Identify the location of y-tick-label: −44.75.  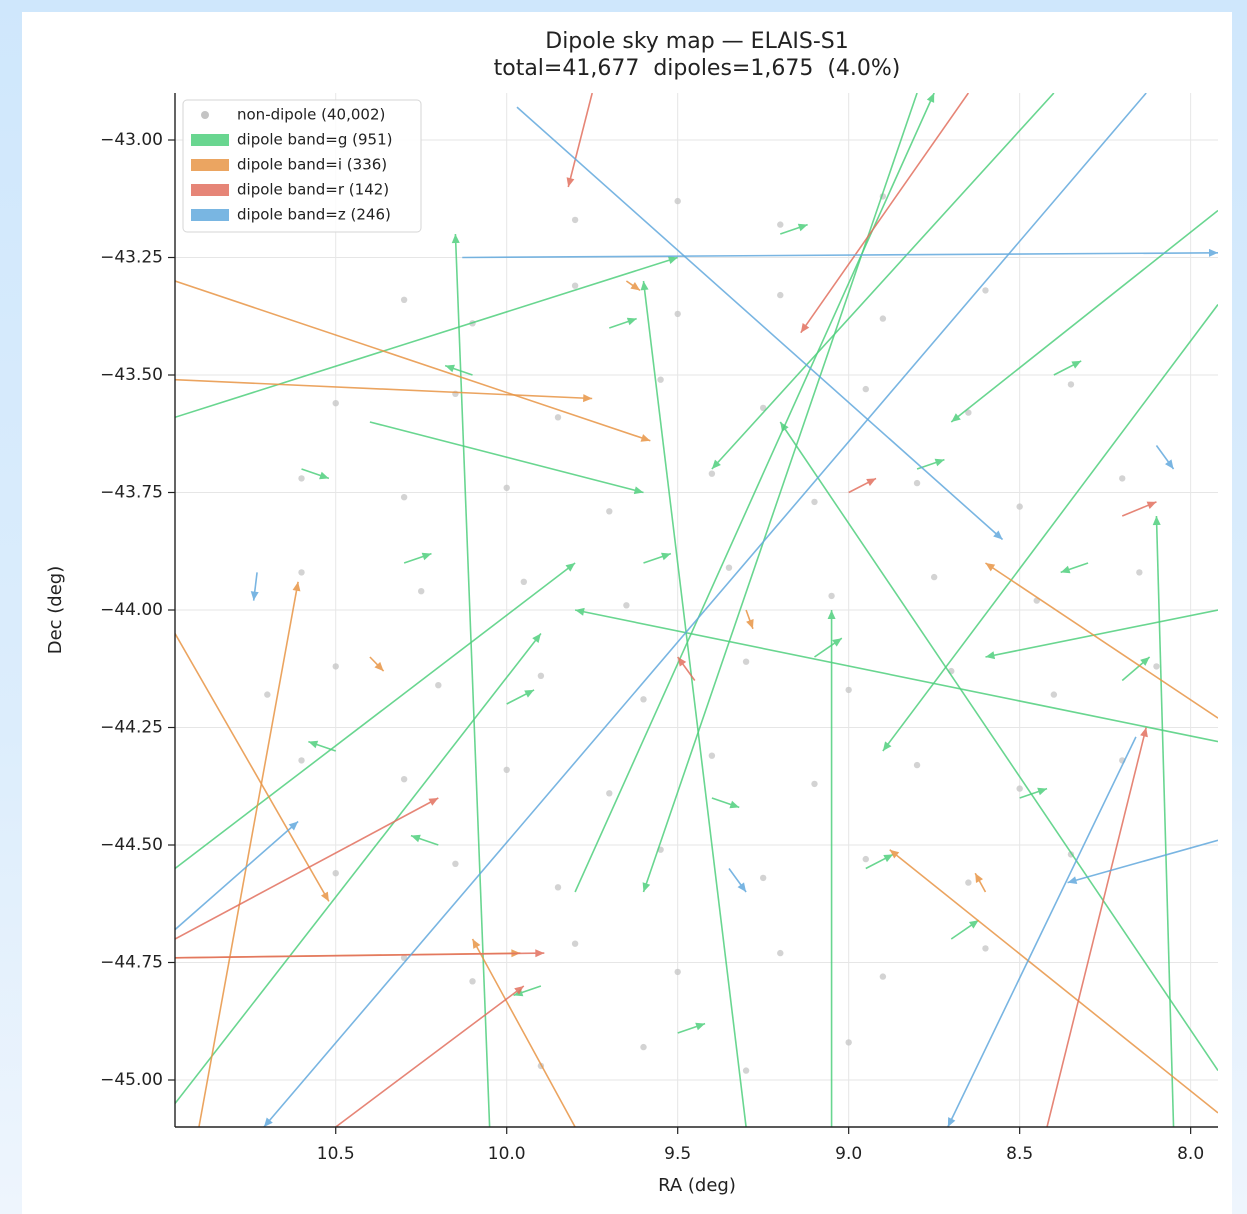
(131, 963).